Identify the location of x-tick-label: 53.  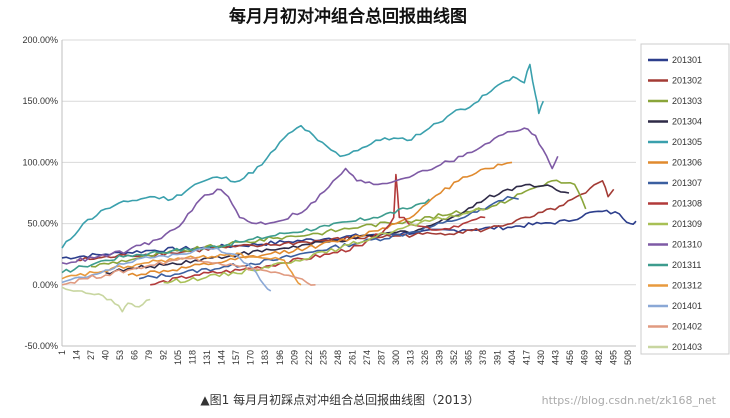
(120, 355).